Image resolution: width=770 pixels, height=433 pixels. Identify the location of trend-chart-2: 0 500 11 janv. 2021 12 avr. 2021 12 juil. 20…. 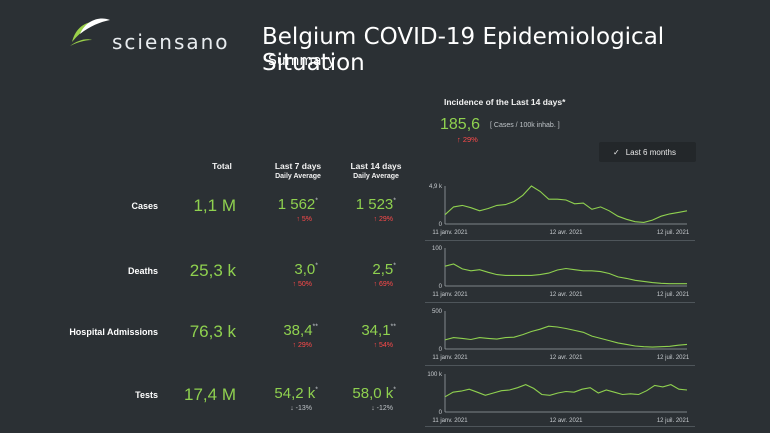
(561, 335).